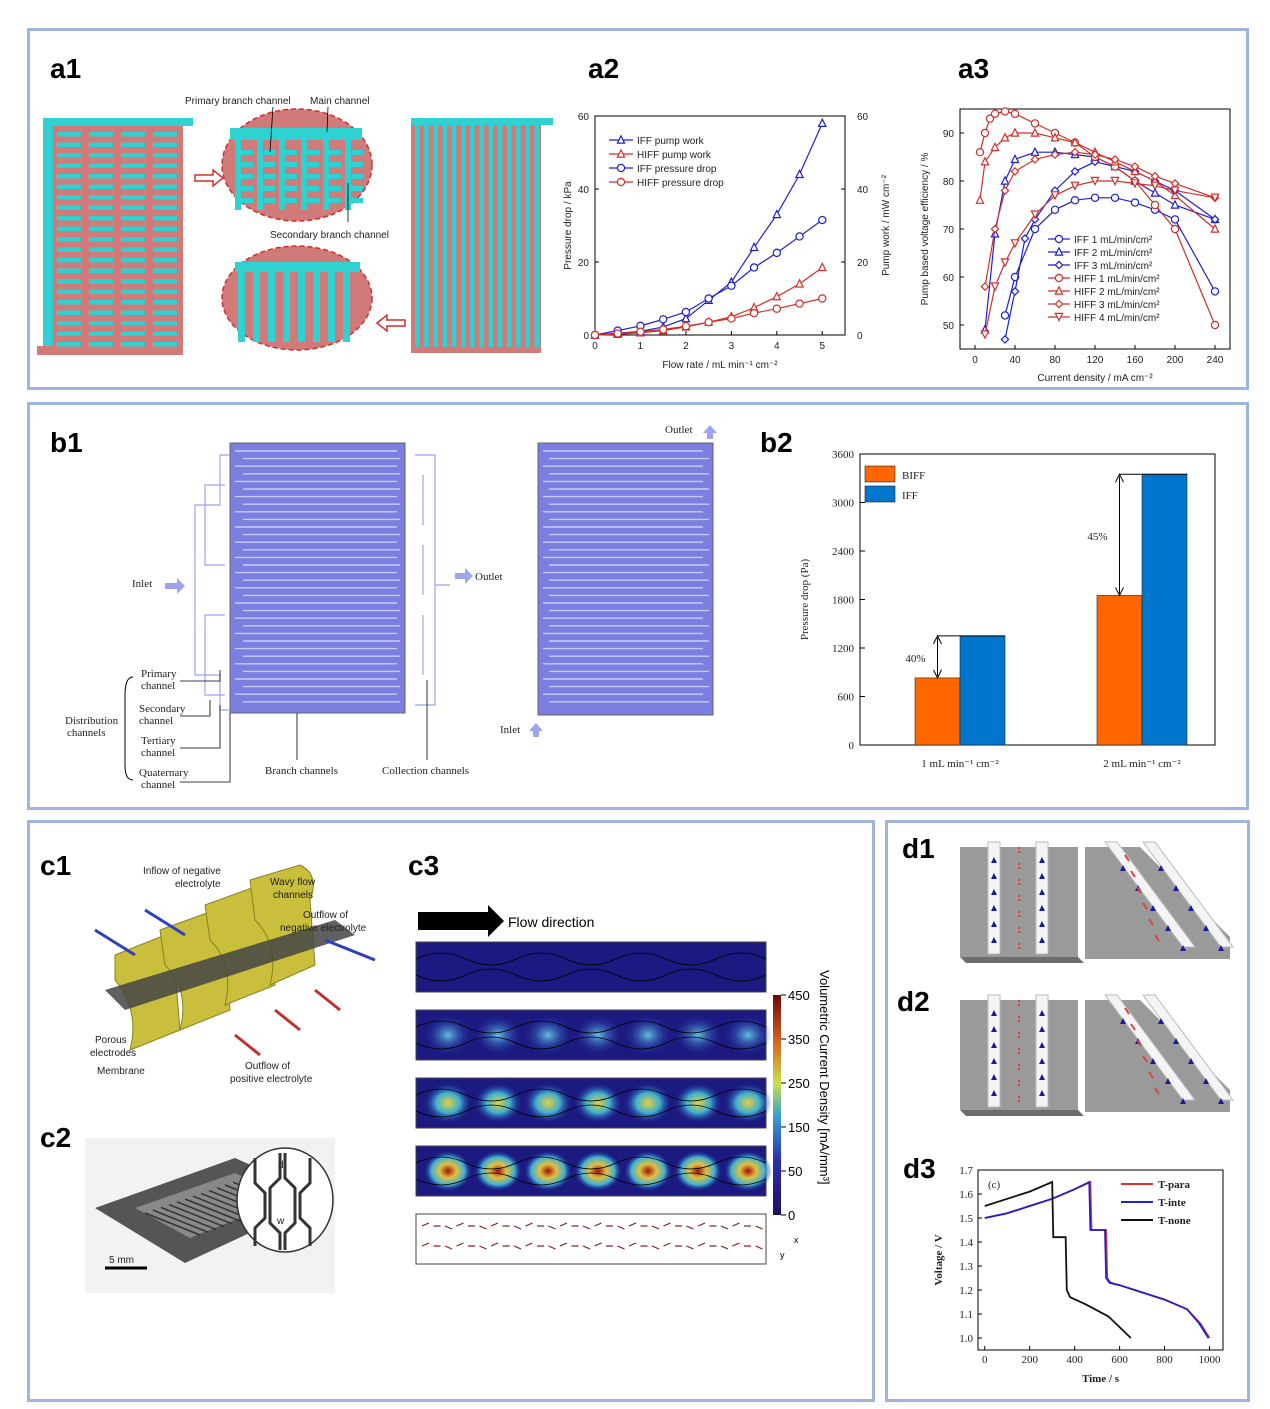  I want to click on d1-d2-channel-illustrations, so click(1097, 978).